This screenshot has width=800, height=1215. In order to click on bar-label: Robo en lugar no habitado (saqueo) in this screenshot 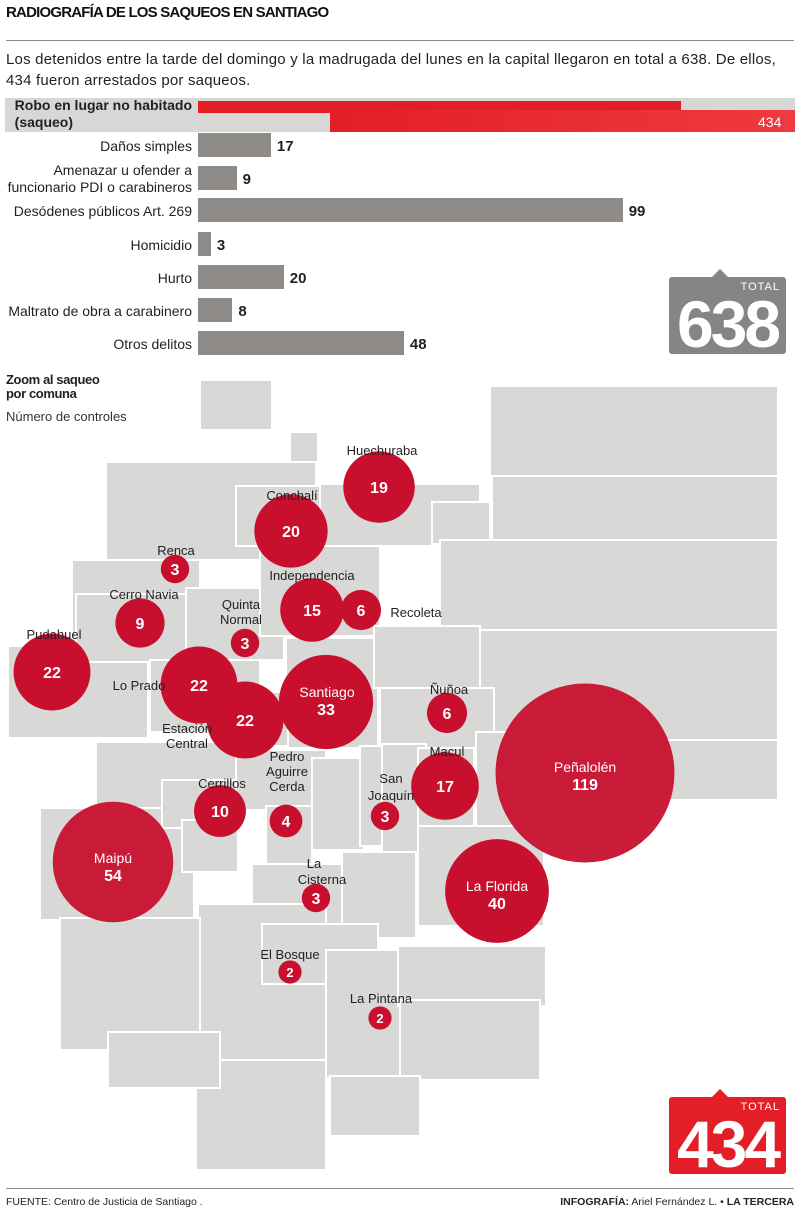, I will do `click(103, 113)`.